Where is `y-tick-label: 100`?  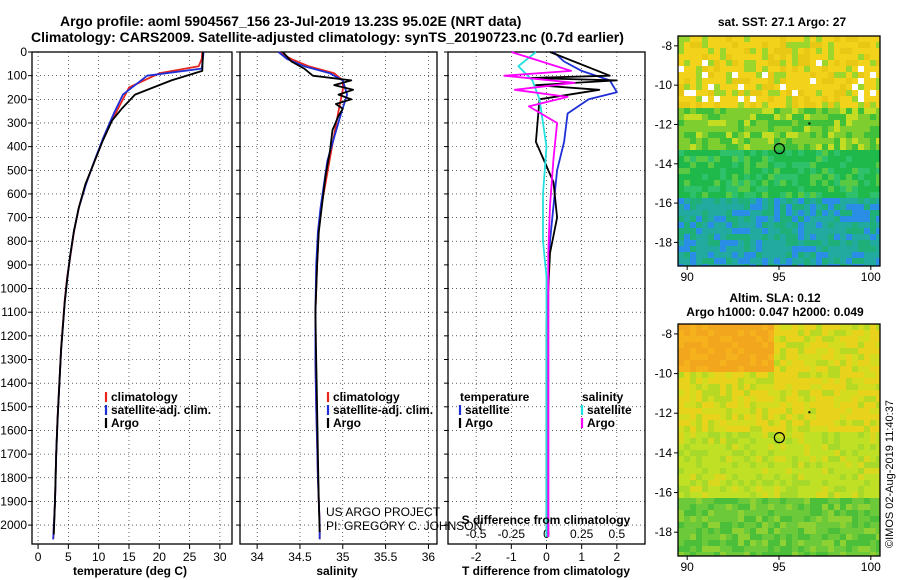
y-tick-label: 100 is located at coordinates (17, 76).